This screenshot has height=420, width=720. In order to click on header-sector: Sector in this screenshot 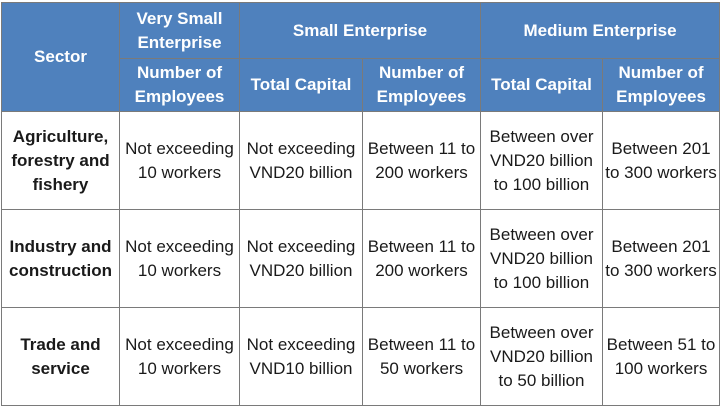, I will do `click(60, 57)`.